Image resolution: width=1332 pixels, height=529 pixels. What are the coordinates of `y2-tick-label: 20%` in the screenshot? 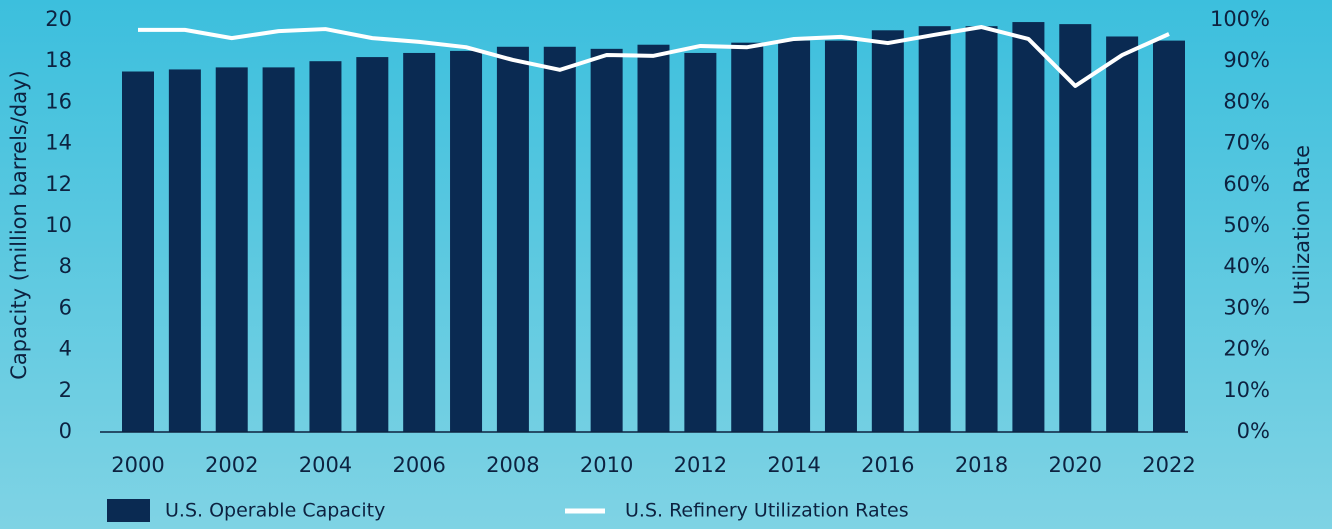 It's located at (1246, 349).